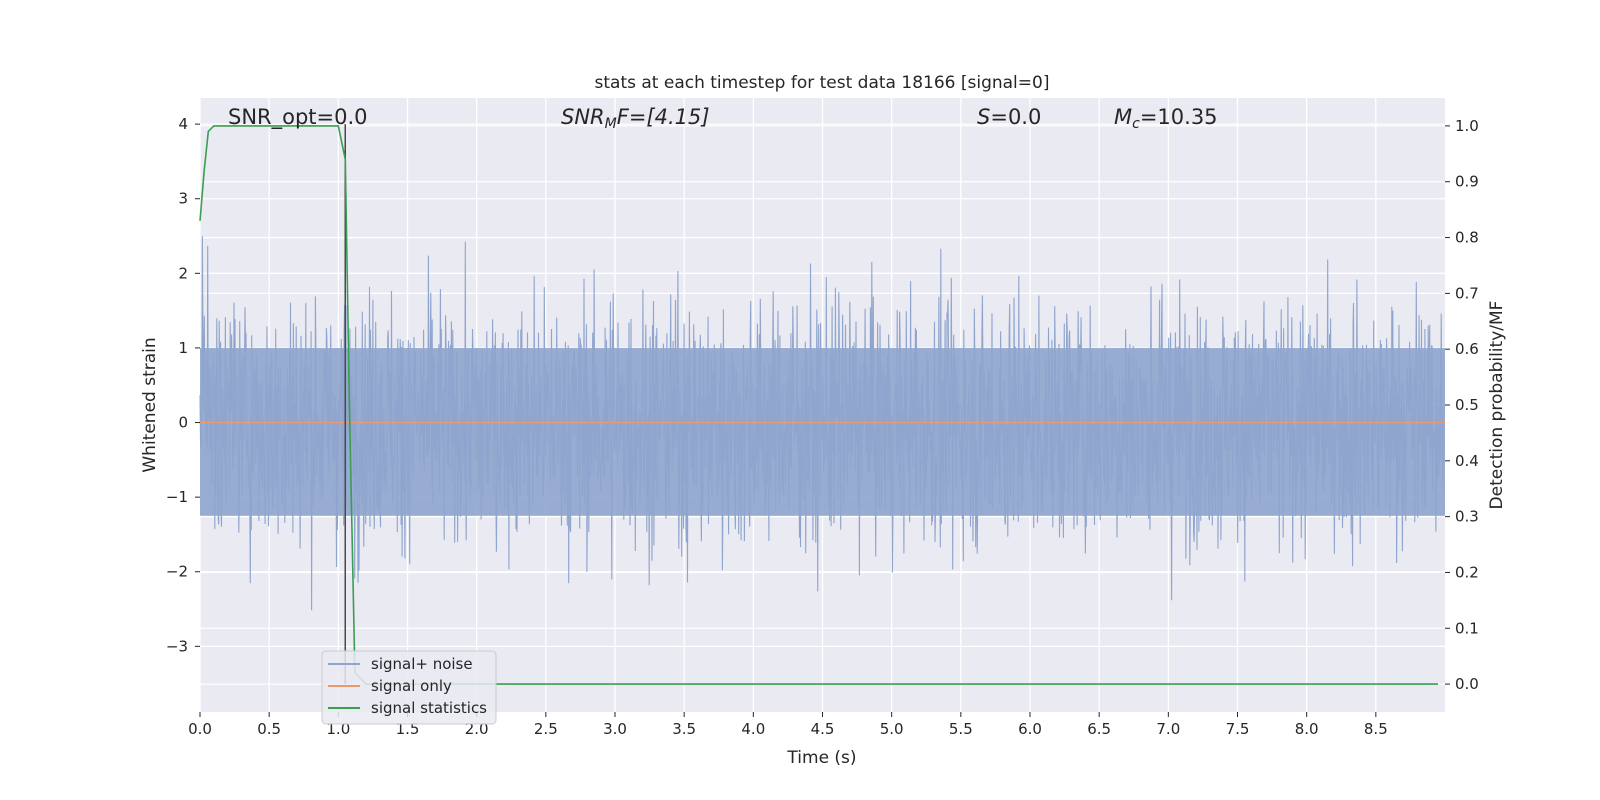 The width and height of the screenshot is (1600, 800). Describe the element at coordinates (200, 729) in the screenshot. I see `x-tick-label: 0.0` at that location.